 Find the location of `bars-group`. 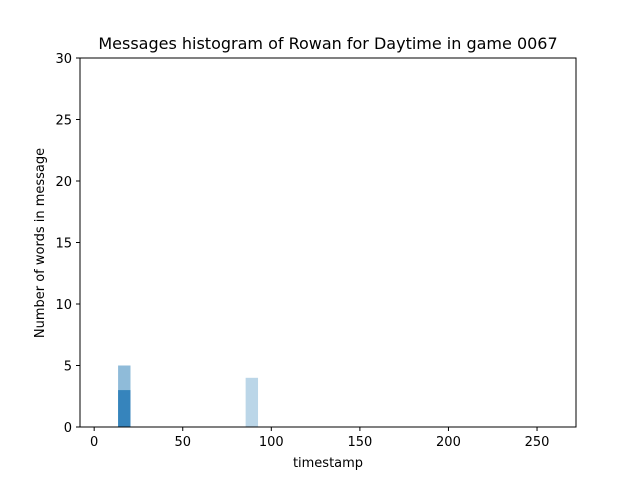

bars-group is located at coordinates (188, 396).